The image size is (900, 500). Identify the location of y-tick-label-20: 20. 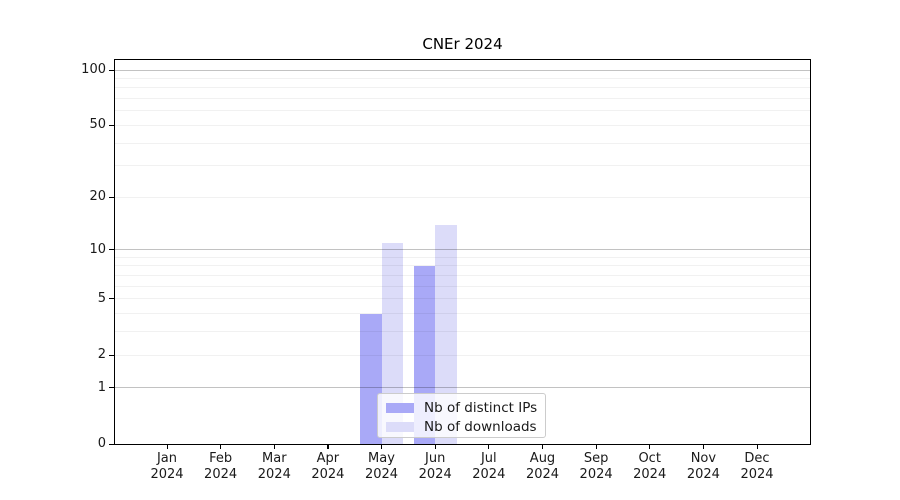
(97, 197).